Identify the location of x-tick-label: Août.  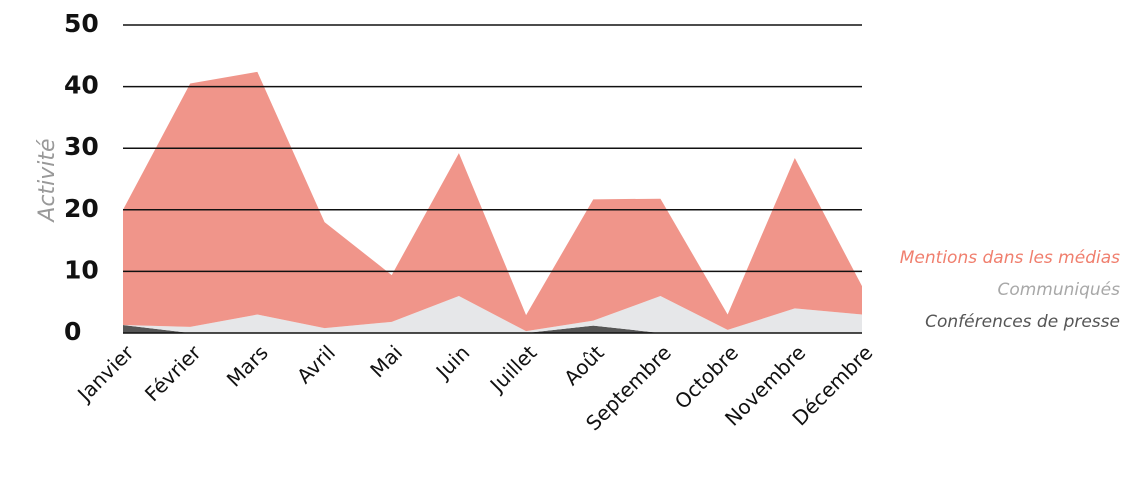
(584, 365).